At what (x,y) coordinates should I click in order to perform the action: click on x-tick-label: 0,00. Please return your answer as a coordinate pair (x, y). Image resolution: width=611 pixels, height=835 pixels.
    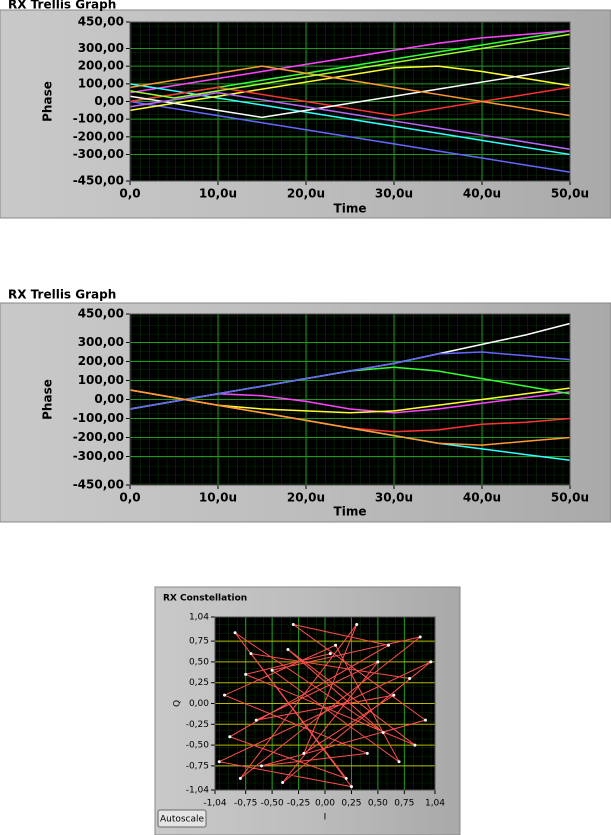
    Looking at the image, I should click on (325, 804).